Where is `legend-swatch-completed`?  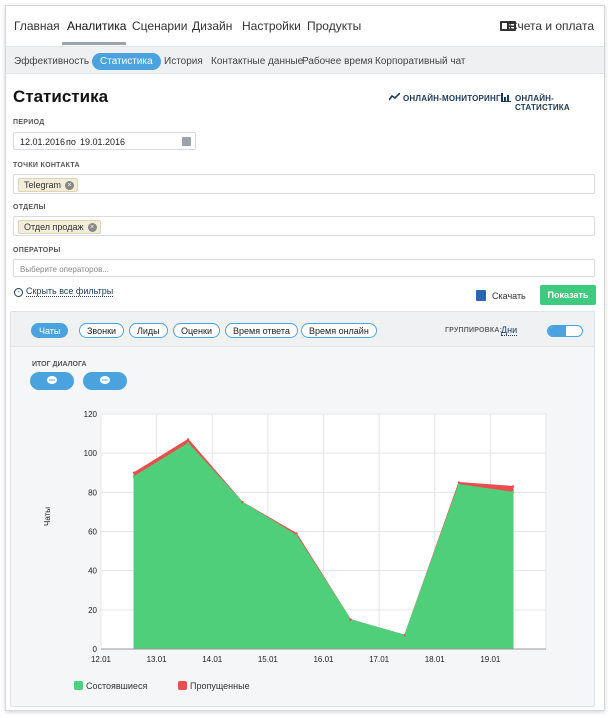 legend-swatch-completed is located at coordinates (78, 685).